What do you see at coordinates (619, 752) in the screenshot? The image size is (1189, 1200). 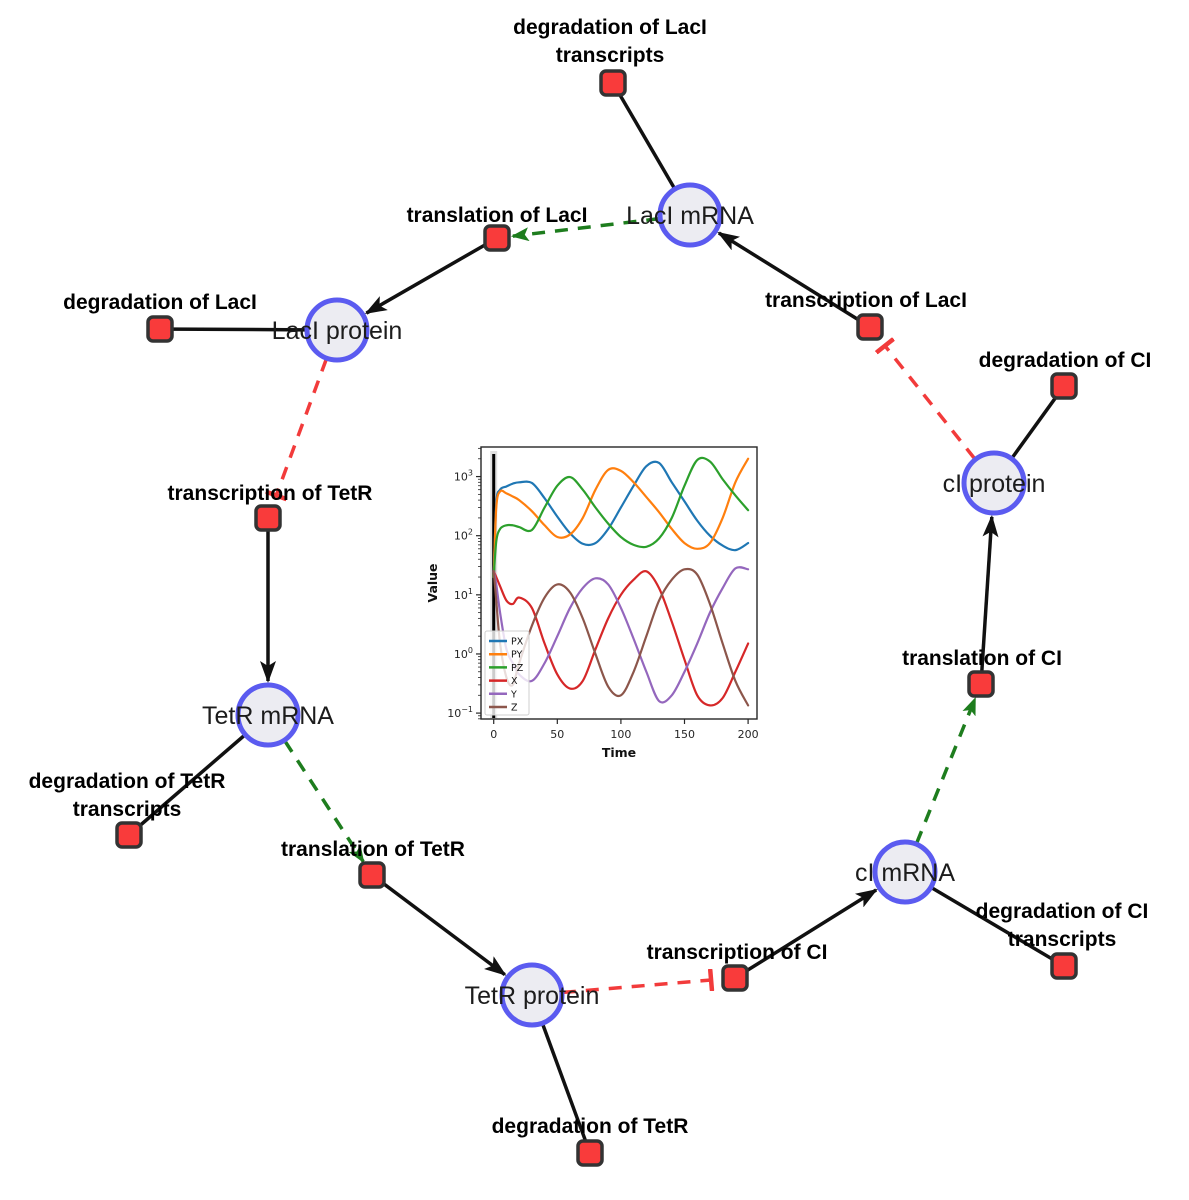 I see `chart-xlabel: Time` at bounding box center [619, 752].